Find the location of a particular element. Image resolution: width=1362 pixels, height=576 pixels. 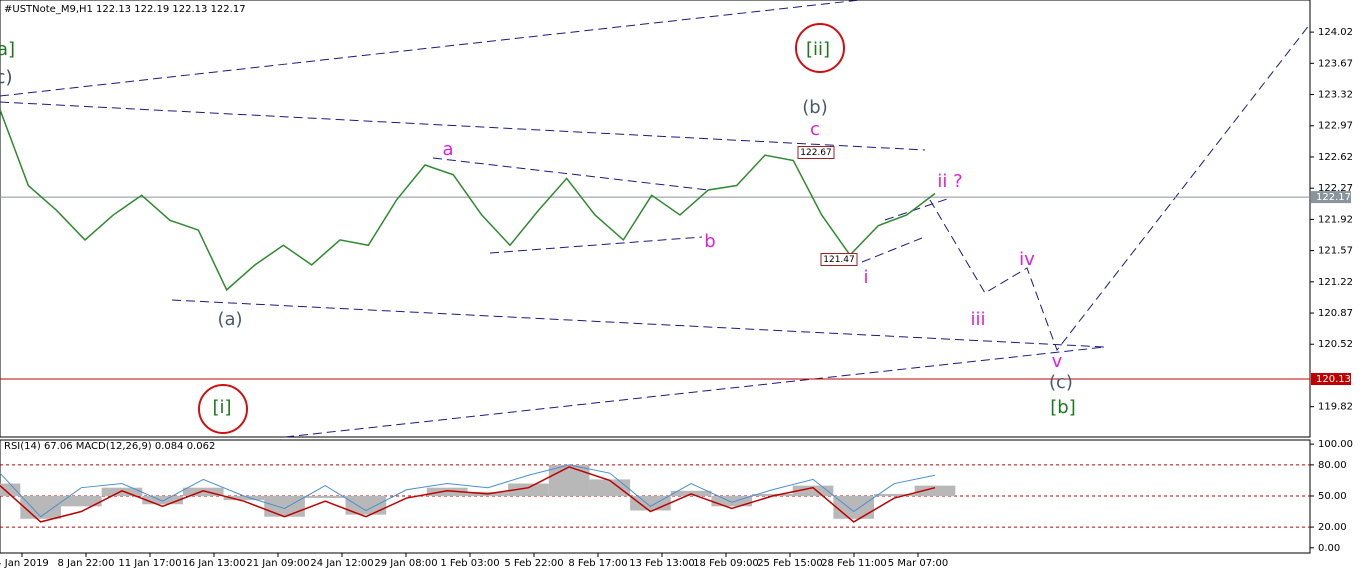

price-mark-label: 122.67 is located at coordinates (816, 153).